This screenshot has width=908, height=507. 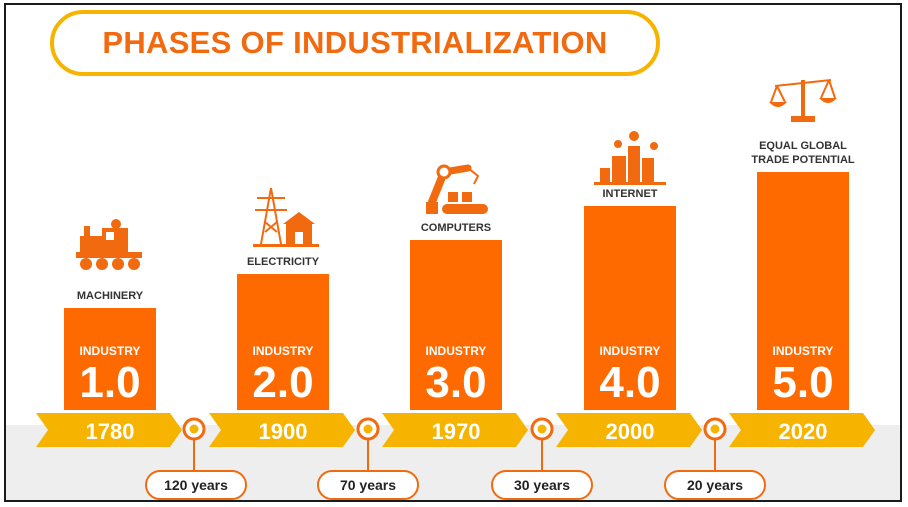 What do you see at coordinates (456, 228) in the screenshot?
I see `phase-label: COMPUTERS` at bounding box center [456, 228].